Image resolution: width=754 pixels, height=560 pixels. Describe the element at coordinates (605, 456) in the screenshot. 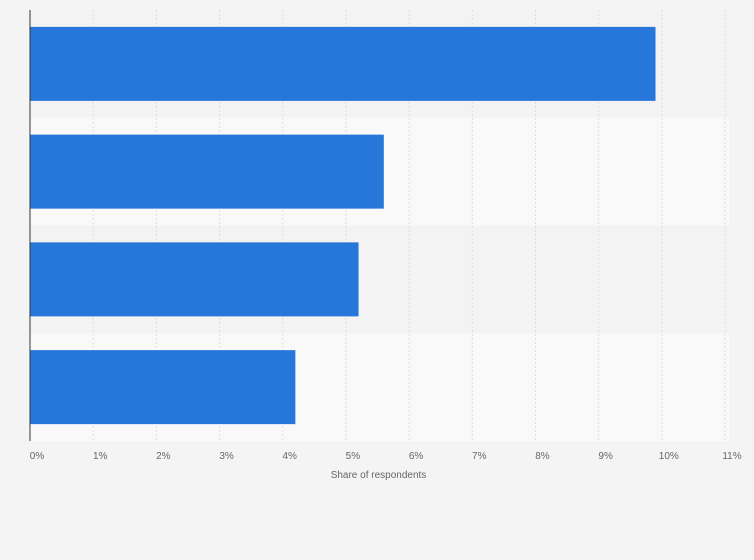

I see `x-tick-label: 9%` at that location.